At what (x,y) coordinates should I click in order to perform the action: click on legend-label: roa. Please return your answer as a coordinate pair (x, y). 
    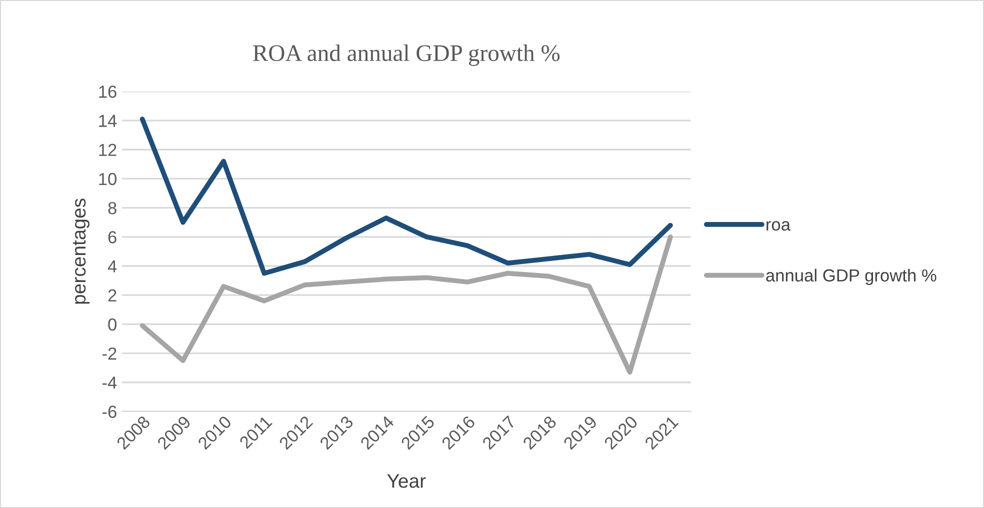
    Looking at the image, I should click on (778, 226).